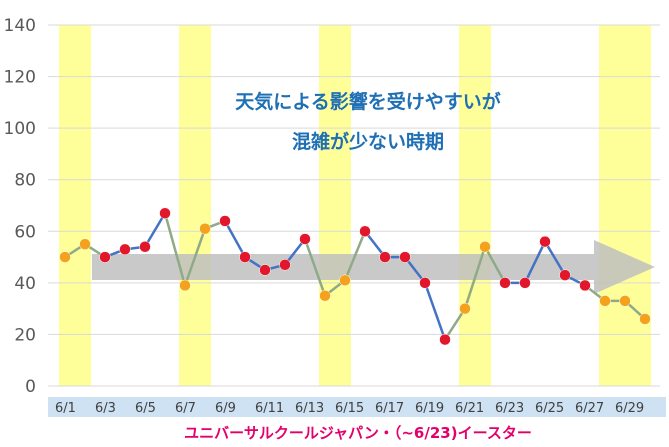 The image size is (669, 447). Describe the element at coordinates (389, 408) in the screenshot. I see `x-tick-label: 6/17` at that location.